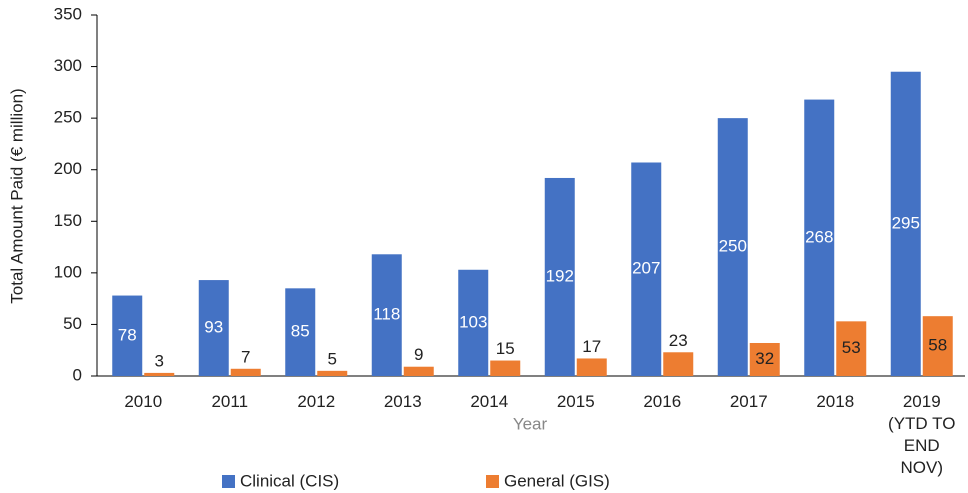 This screenshot has height=493, width=968. I want to click on data-label: 118, so click(386, 314).